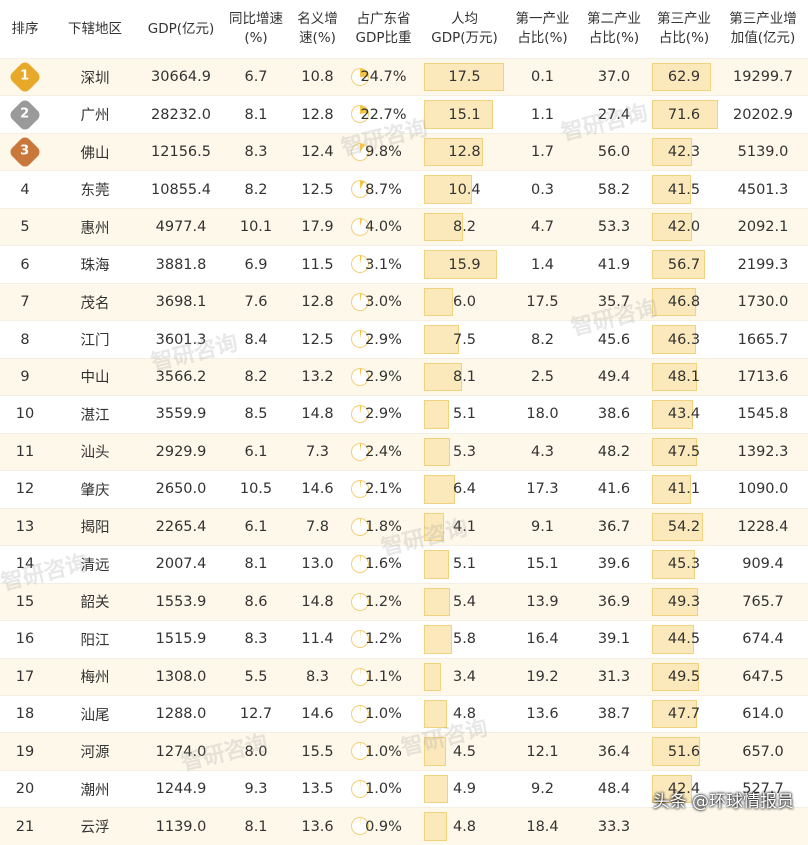 The image size is (808, 845). What do you see at coordinates (25, 752) in the screenshot?
I see `cell-text: 19` at bounding box center [25, 752].